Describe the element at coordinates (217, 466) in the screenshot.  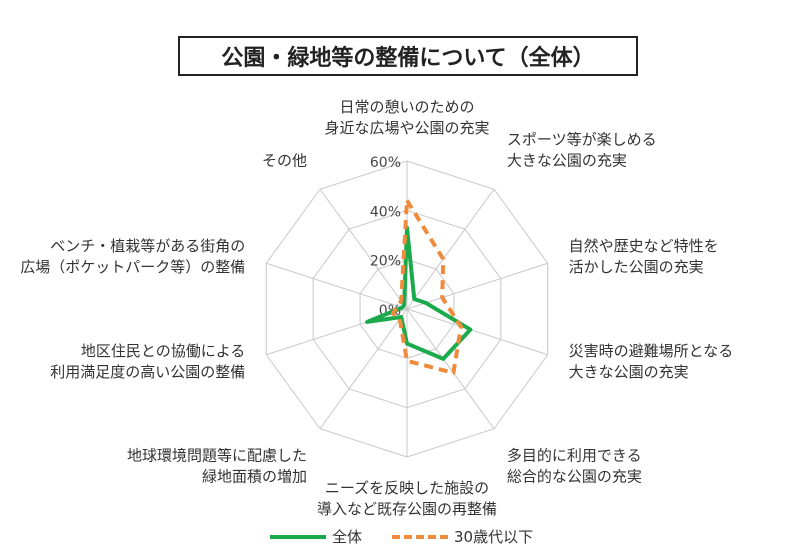
I see `category-label-6: 地球環境問題等に配慮した緑地面積の増加` at that location.